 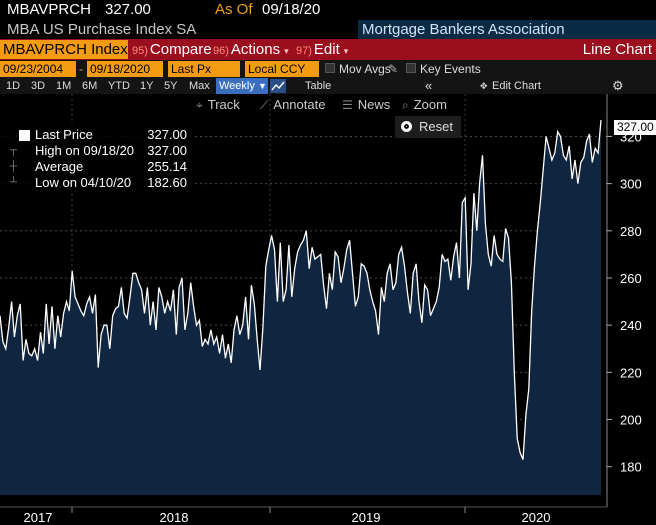 I want to click on period-ytd: YTD, so click(x=119, y=86).